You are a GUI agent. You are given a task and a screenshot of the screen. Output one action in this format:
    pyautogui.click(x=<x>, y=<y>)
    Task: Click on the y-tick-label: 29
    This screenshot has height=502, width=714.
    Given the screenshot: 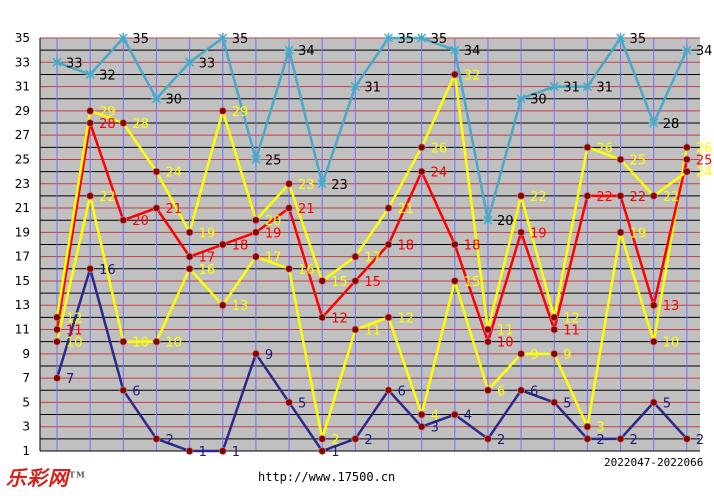 What is the action you would take?
    pyautogui.click(x=22, y=111)
    